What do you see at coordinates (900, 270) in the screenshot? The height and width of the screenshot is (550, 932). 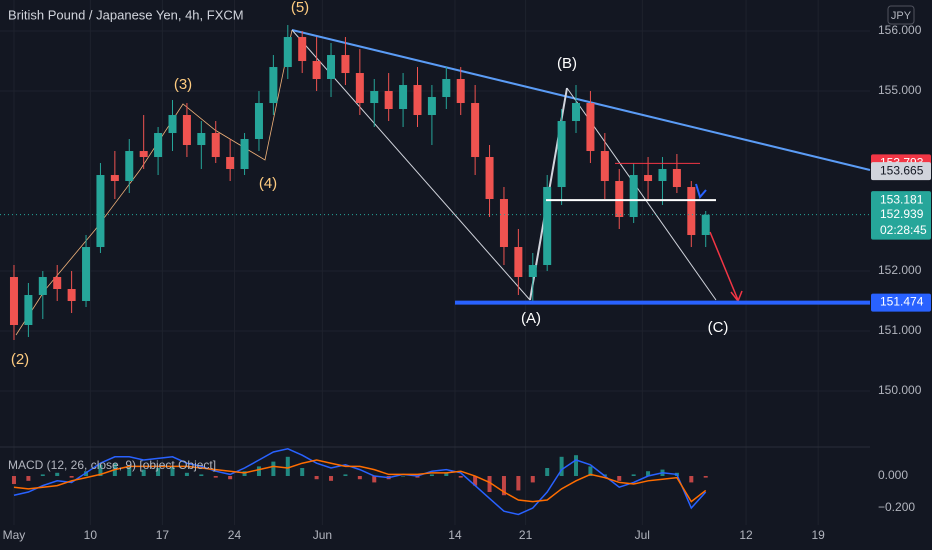 I see `y-tick-label: 152.000` at bounding box center [900, 270].